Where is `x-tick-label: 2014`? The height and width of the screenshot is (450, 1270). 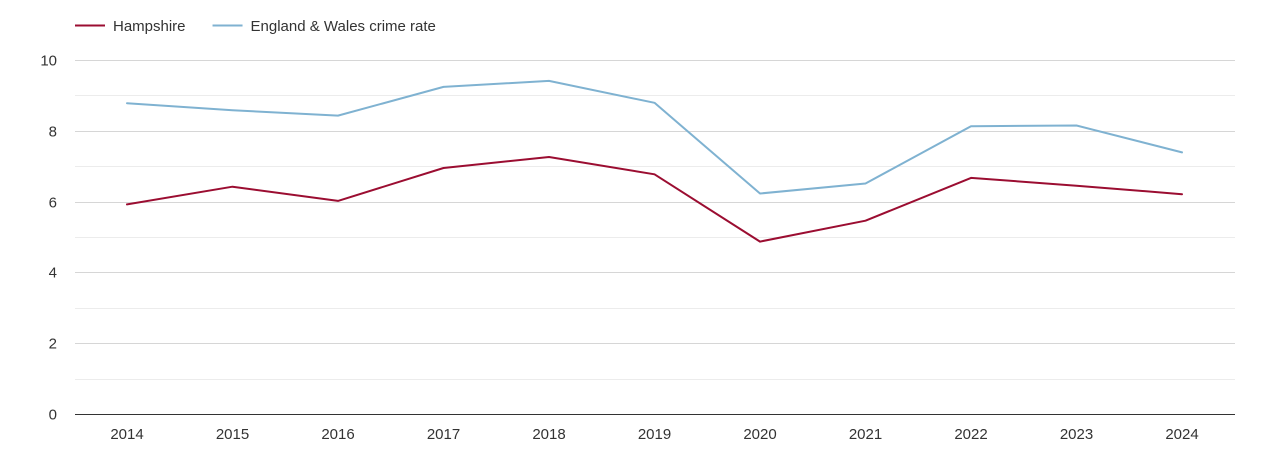
x-tick-label: 2014 is located at coordinates (126, 434).